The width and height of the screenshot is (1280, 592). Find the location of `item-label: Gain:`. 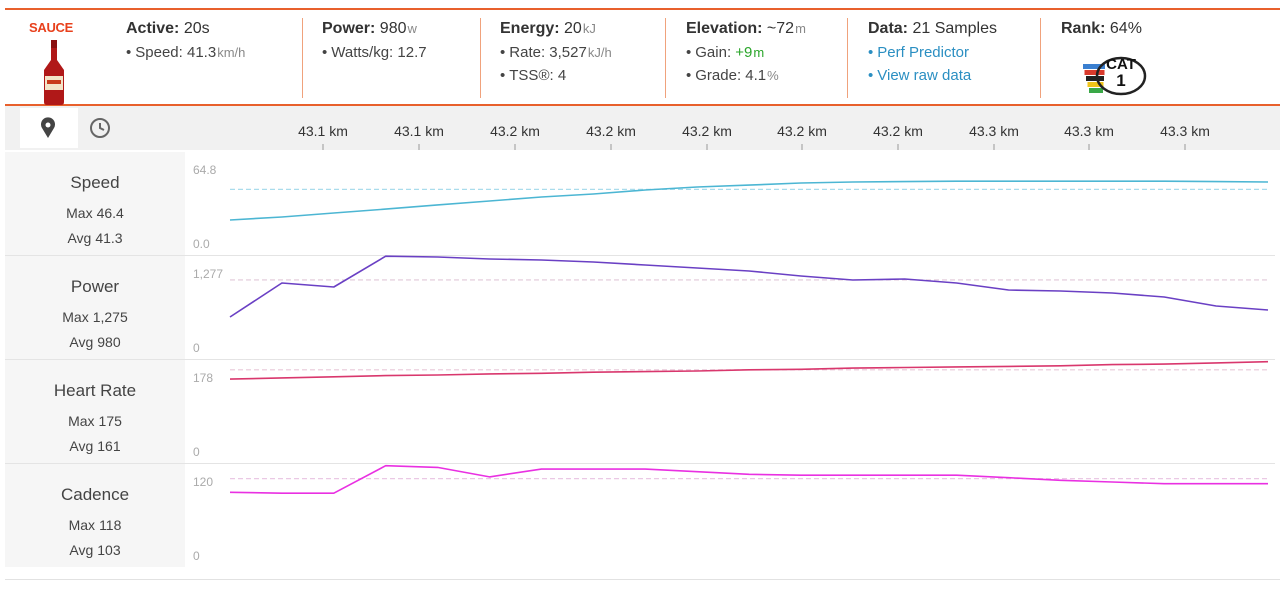

item-label: Gain: is located at coordinates (713, 52).